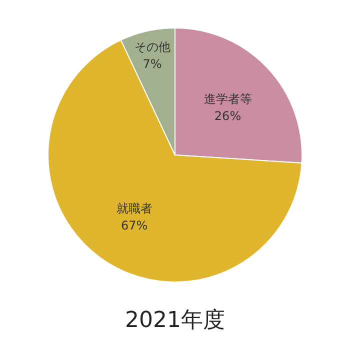 The width and height of the screenshot is (348, 348). Describe the element at coordinates (228, 99) in the screenshot. I see `slice-label: 進学者等` at that location.